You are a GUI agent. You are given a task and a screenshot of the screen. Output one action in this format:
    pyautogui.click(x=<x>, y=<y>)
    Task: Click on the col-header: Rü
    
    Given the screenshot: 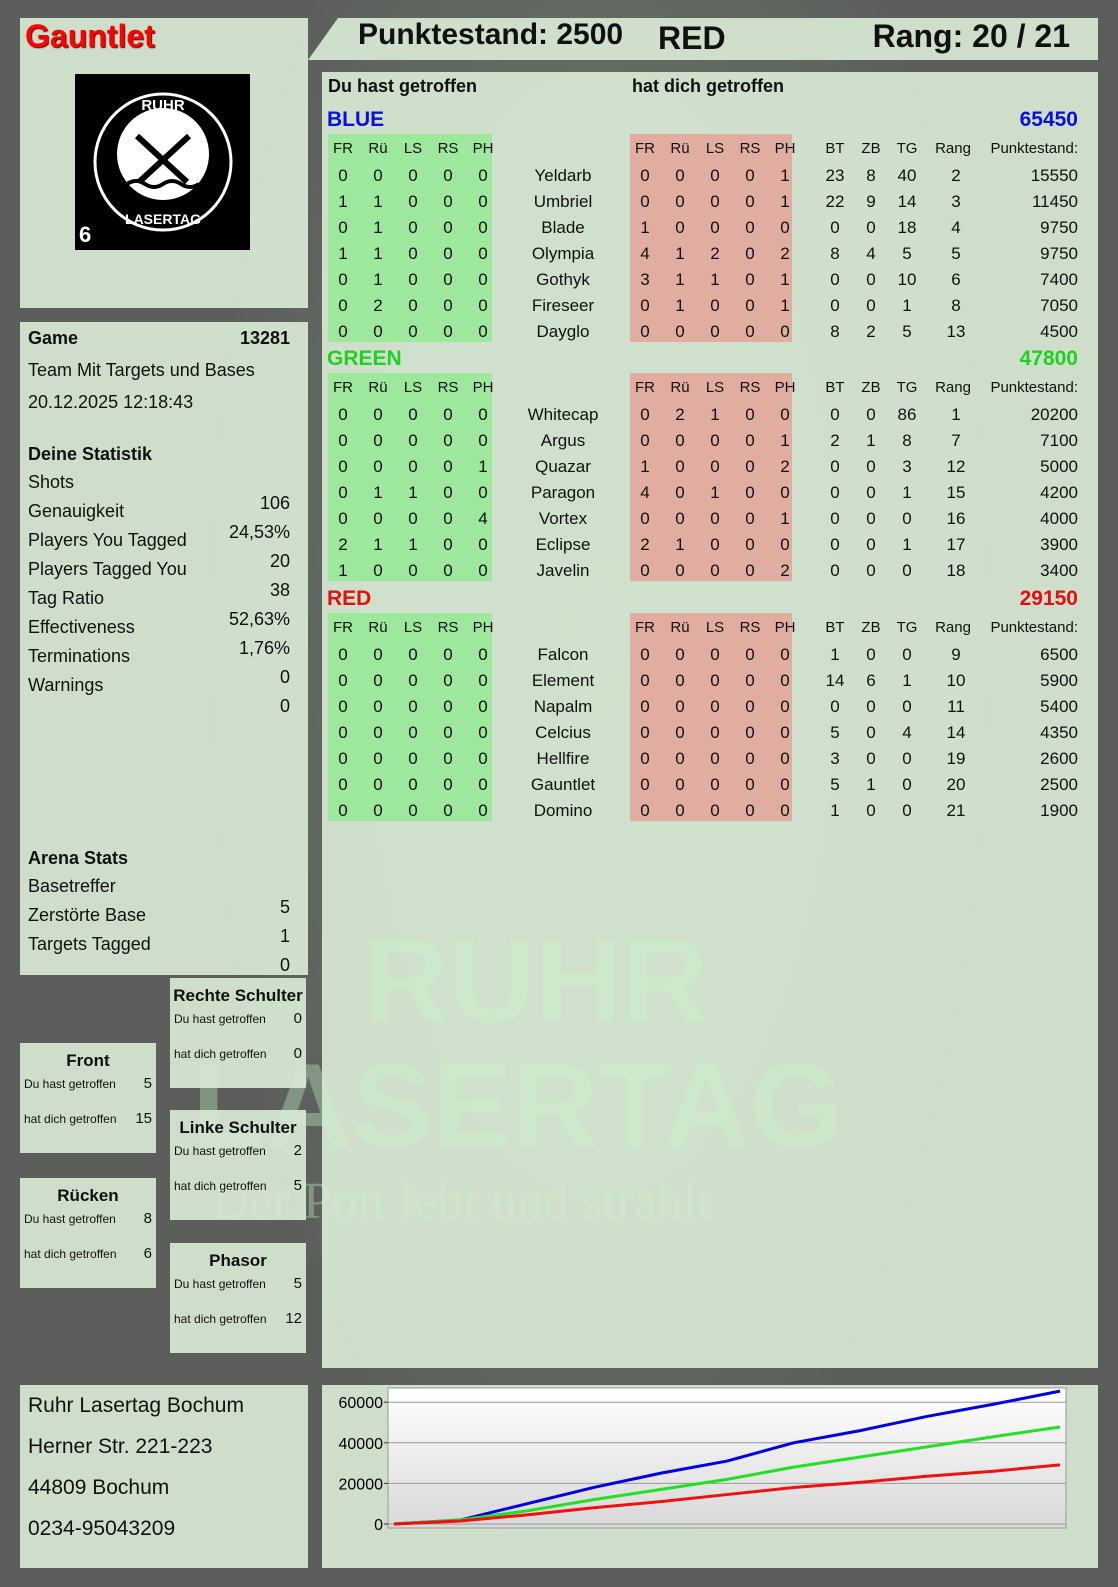 What is the action you would take?
    pyautogui.click(x=680, y=627)
    